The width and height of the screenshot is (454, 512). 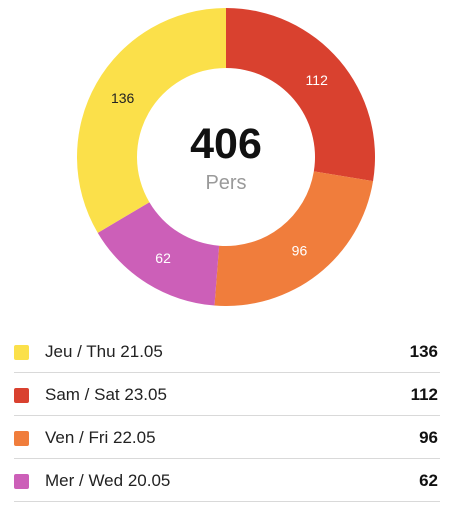 What do you see at coordinates (227, 352) in the screenshot?
I see `legend-row: Jeu / Thu 21.05 136` at bounding box center [227, 352].